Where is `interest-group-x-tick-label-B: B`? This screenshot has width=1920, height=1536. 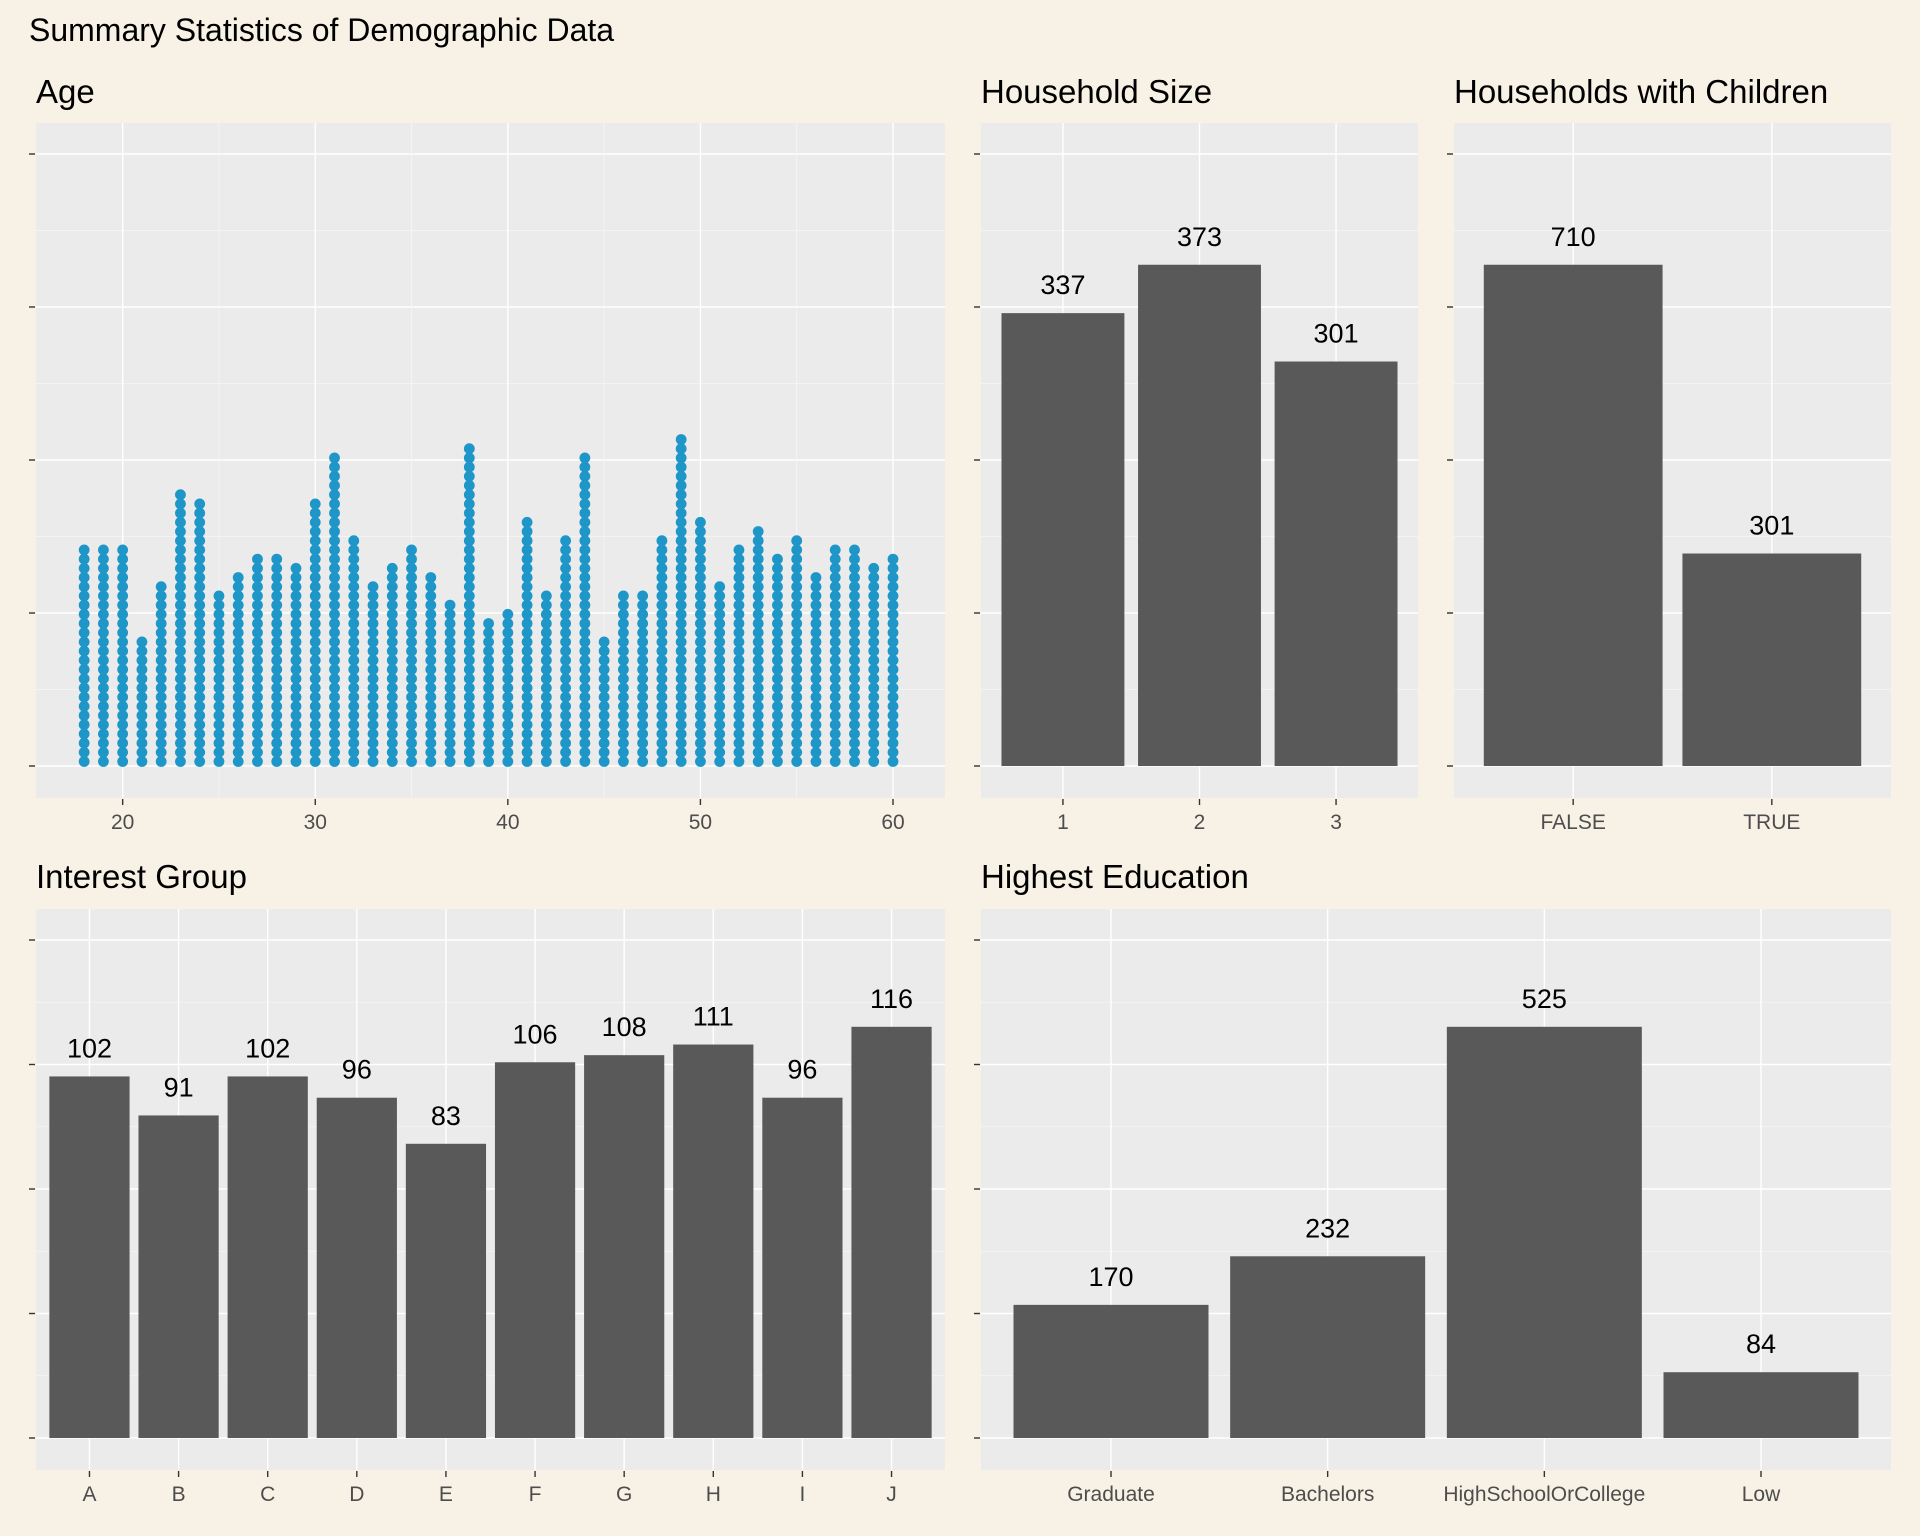 interest-group-x-tick-label-B: B is located at coordinates (179, 1494).